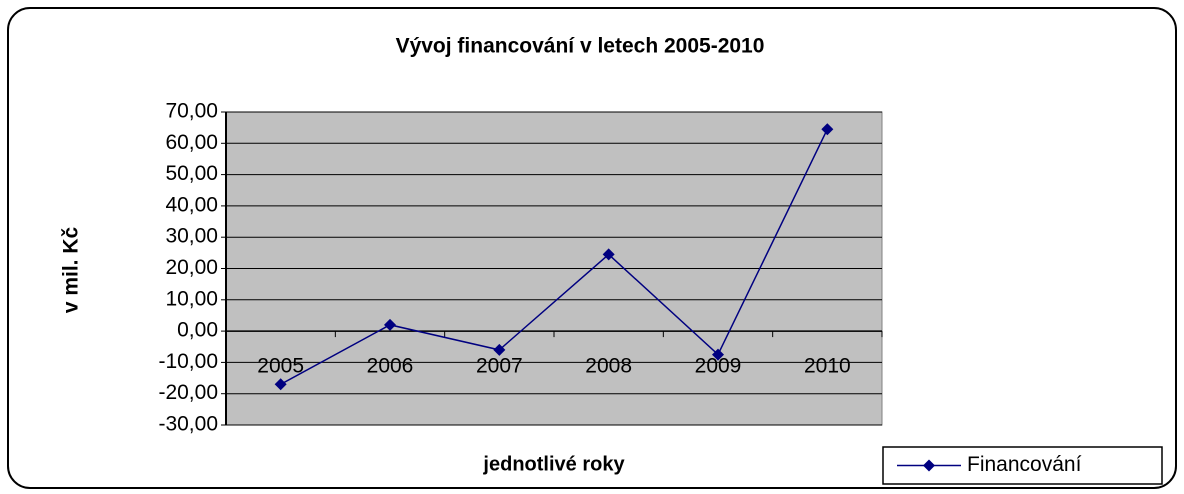  What do you see at coordinates (191, 204) in the screenshot?
I see `y-tick-label: 40,00` at bounding box center [191, 204].